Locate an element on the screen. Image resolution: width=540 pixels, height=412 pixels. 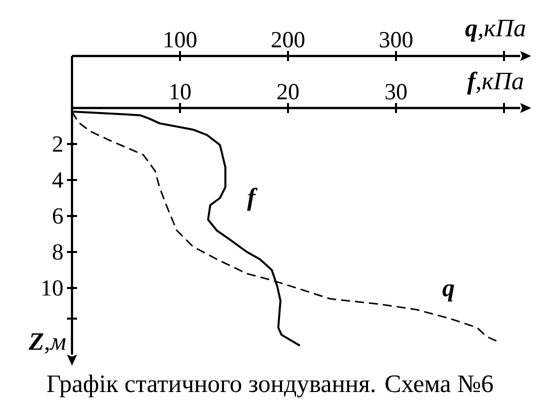
x-axis-title: f,кПа is located at coordinates (495, 83).